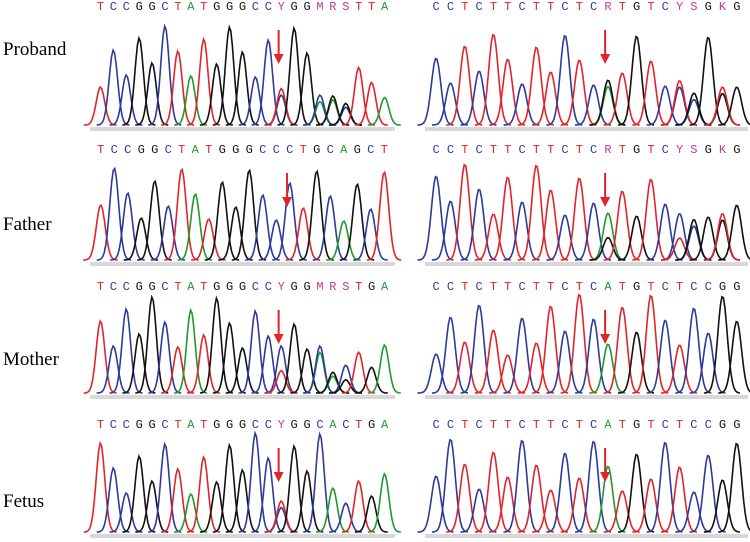  Describe the element at coordinates (605, 339) in the screenshot. I see `mutation-arrow-head` at that location.